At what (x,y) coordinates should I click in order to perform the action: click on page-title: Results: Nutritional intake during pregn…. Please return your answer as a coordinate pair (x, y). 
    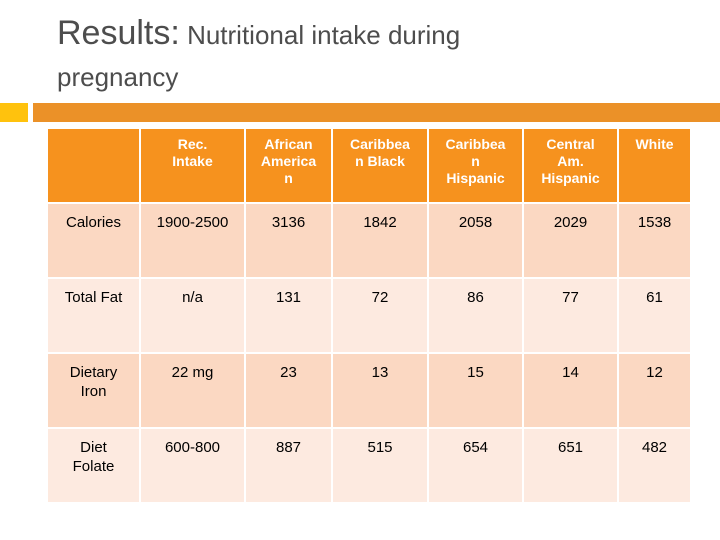
    Looking at the image, I should click on (317, 55).